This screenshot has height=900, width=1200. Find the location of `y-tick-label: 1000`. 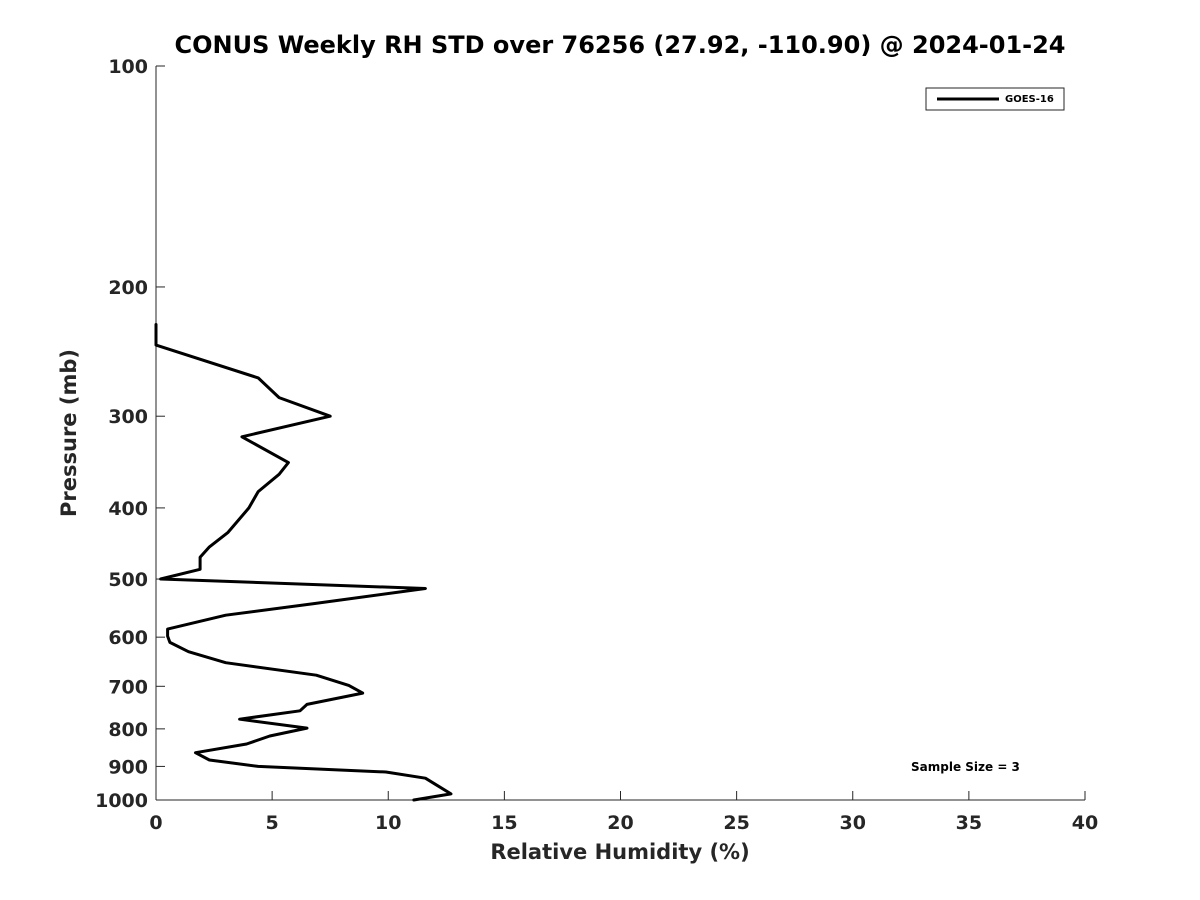

y-tick-label: 1000 is located at coordinates (121, 801).